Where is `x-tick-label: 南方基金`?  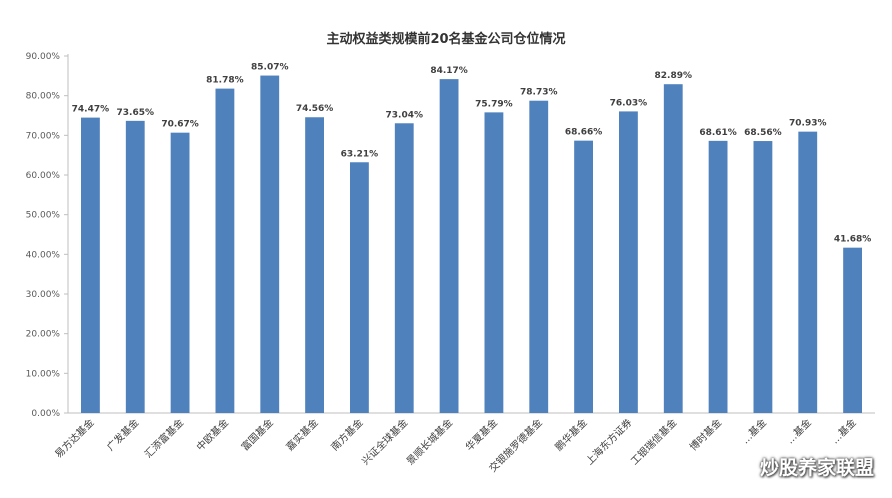 x-tick-label: 南方基金 is located at coordinates (346, 434).